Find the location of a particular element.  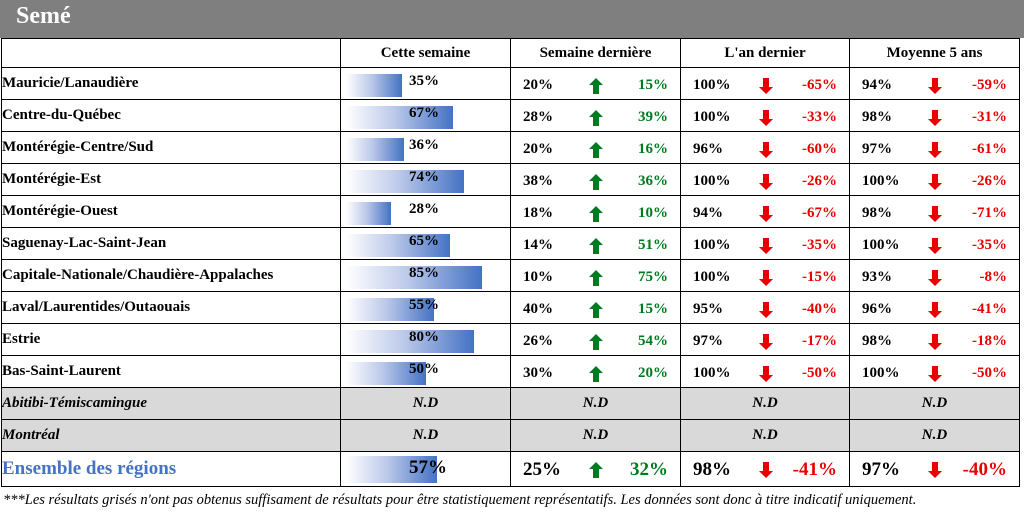

last-week-change: 10% is located at coordinates (653, 213).